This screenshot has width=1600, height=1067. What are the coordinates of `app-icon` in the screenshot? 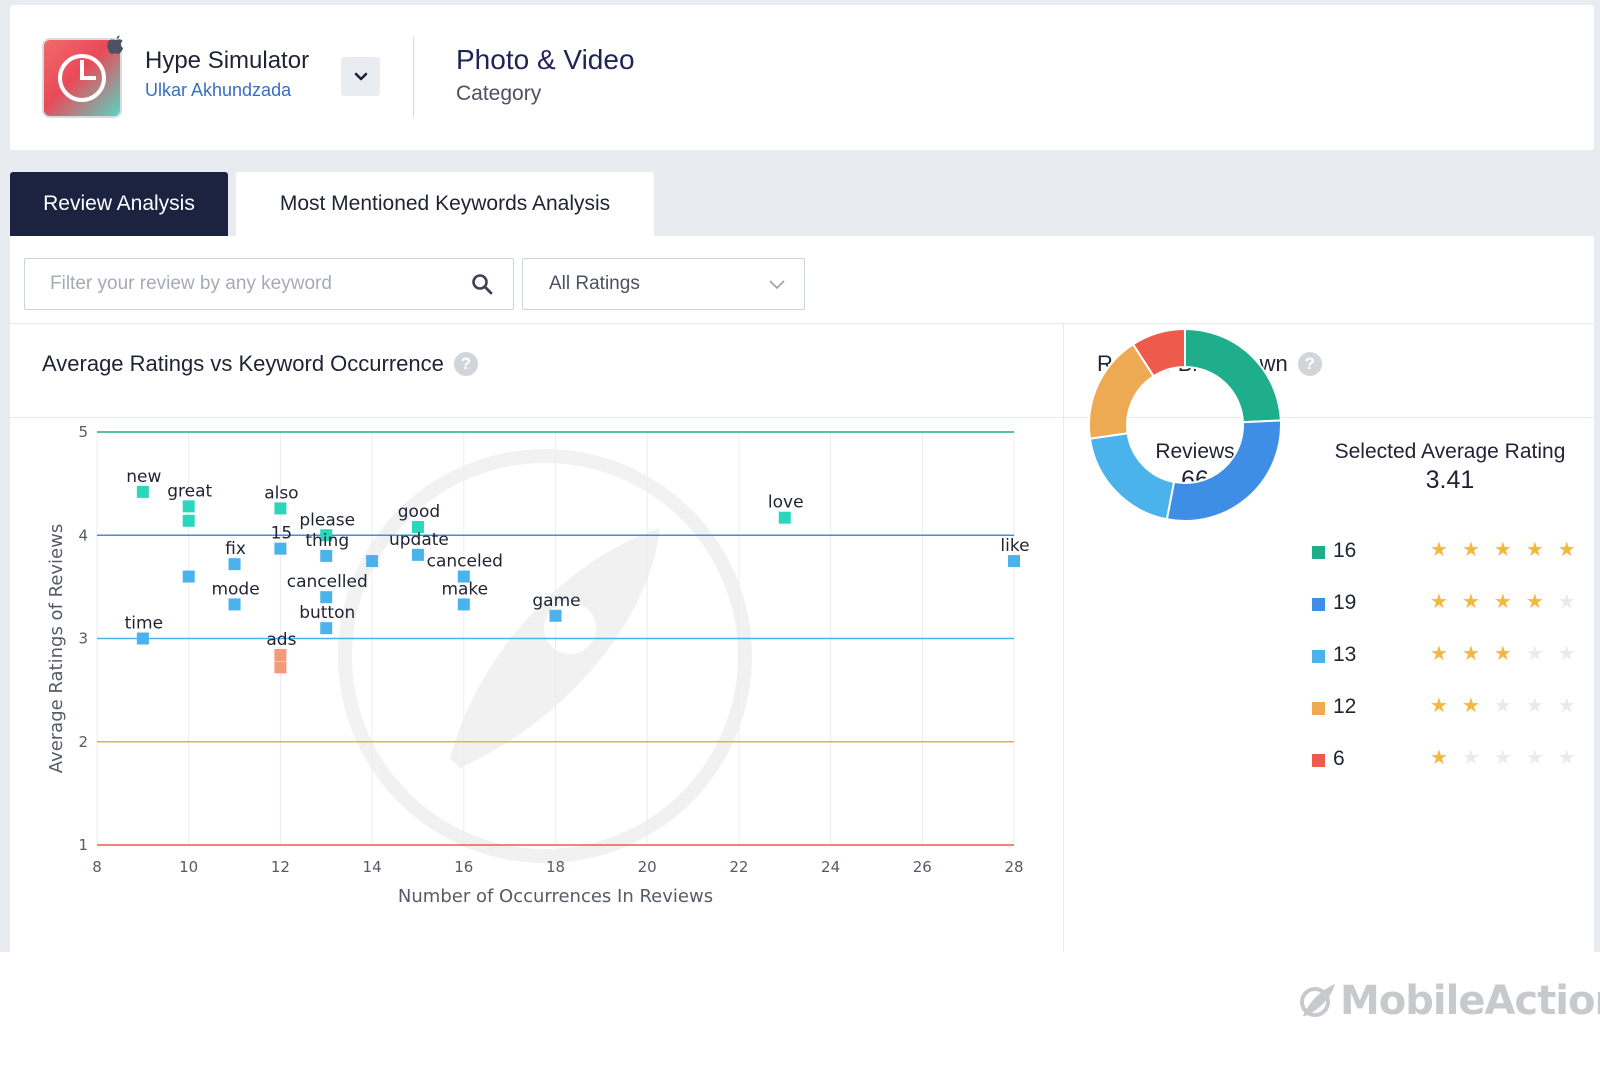 It's located at (82, 78).